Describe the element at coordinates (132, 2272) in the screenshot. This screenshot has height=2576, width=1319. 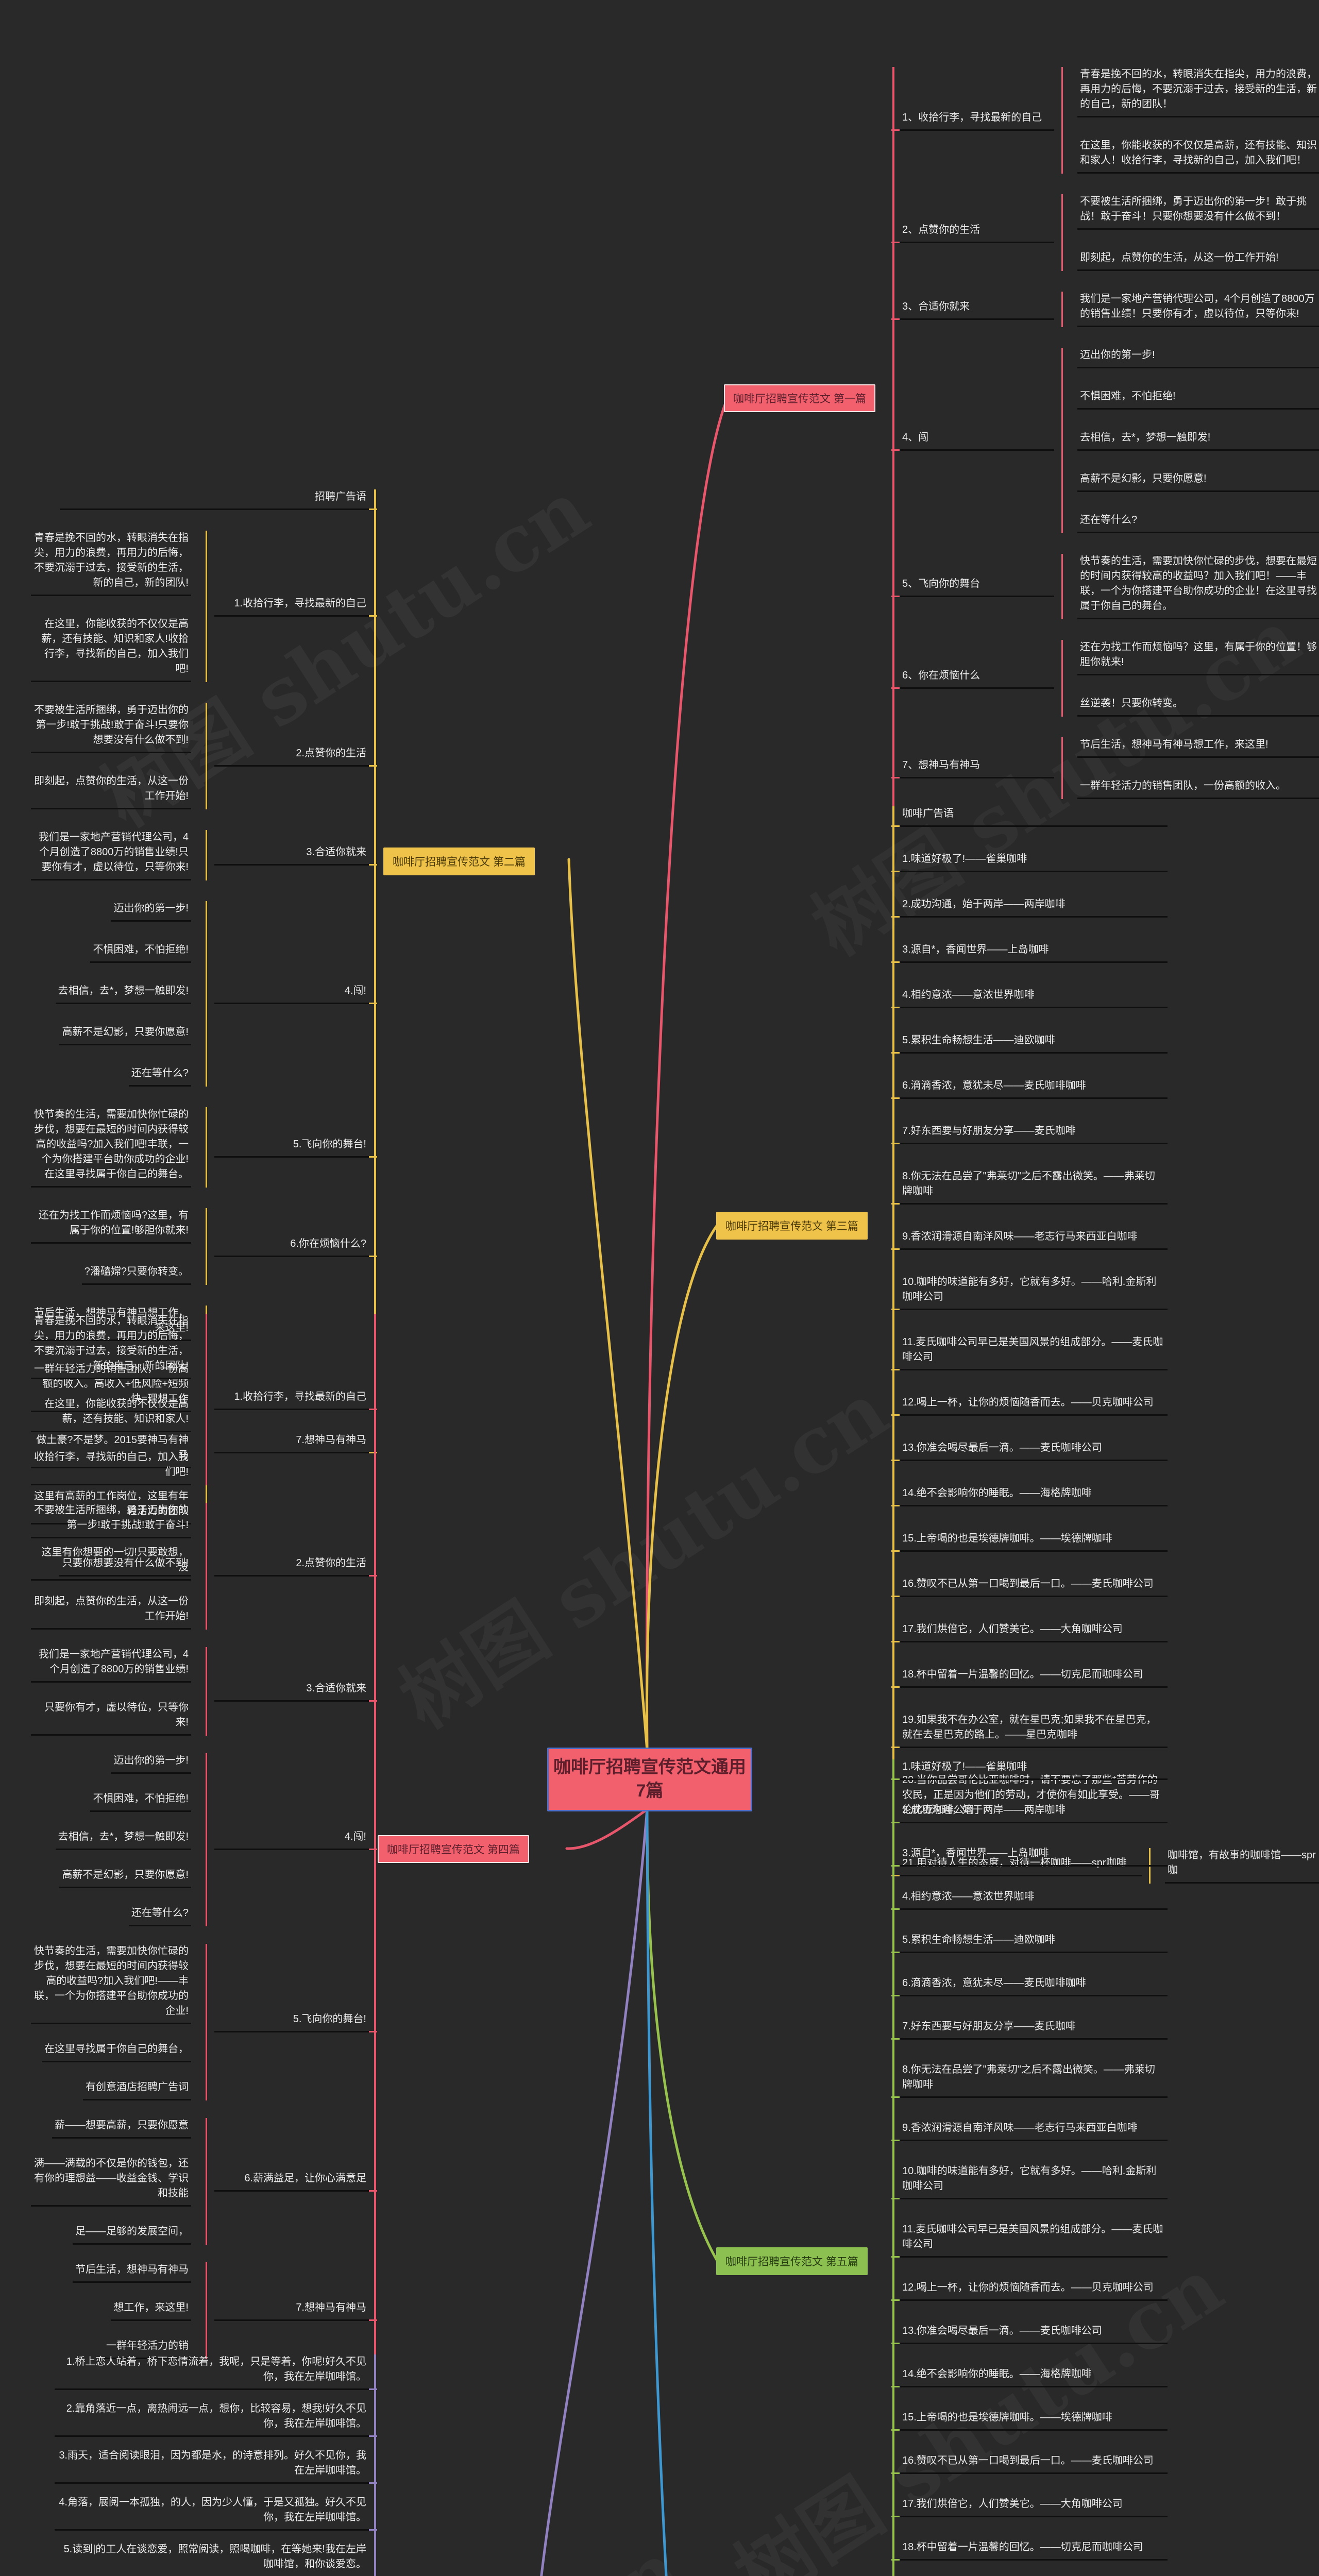
I see `leaf-node: 节后生活，想神马有神马` at that location.